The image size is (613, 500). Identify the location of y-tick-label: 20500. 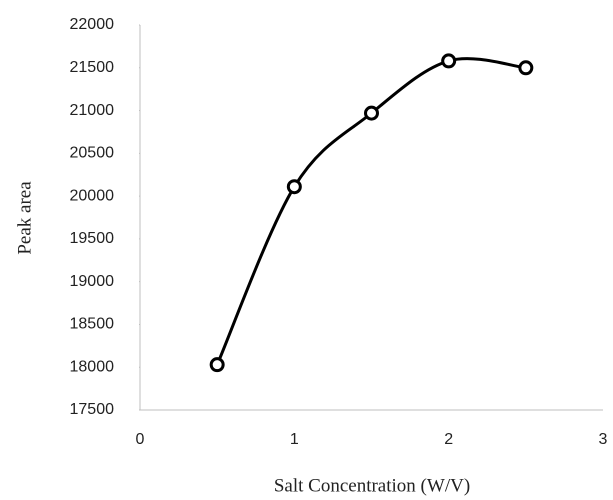
(92, 153).